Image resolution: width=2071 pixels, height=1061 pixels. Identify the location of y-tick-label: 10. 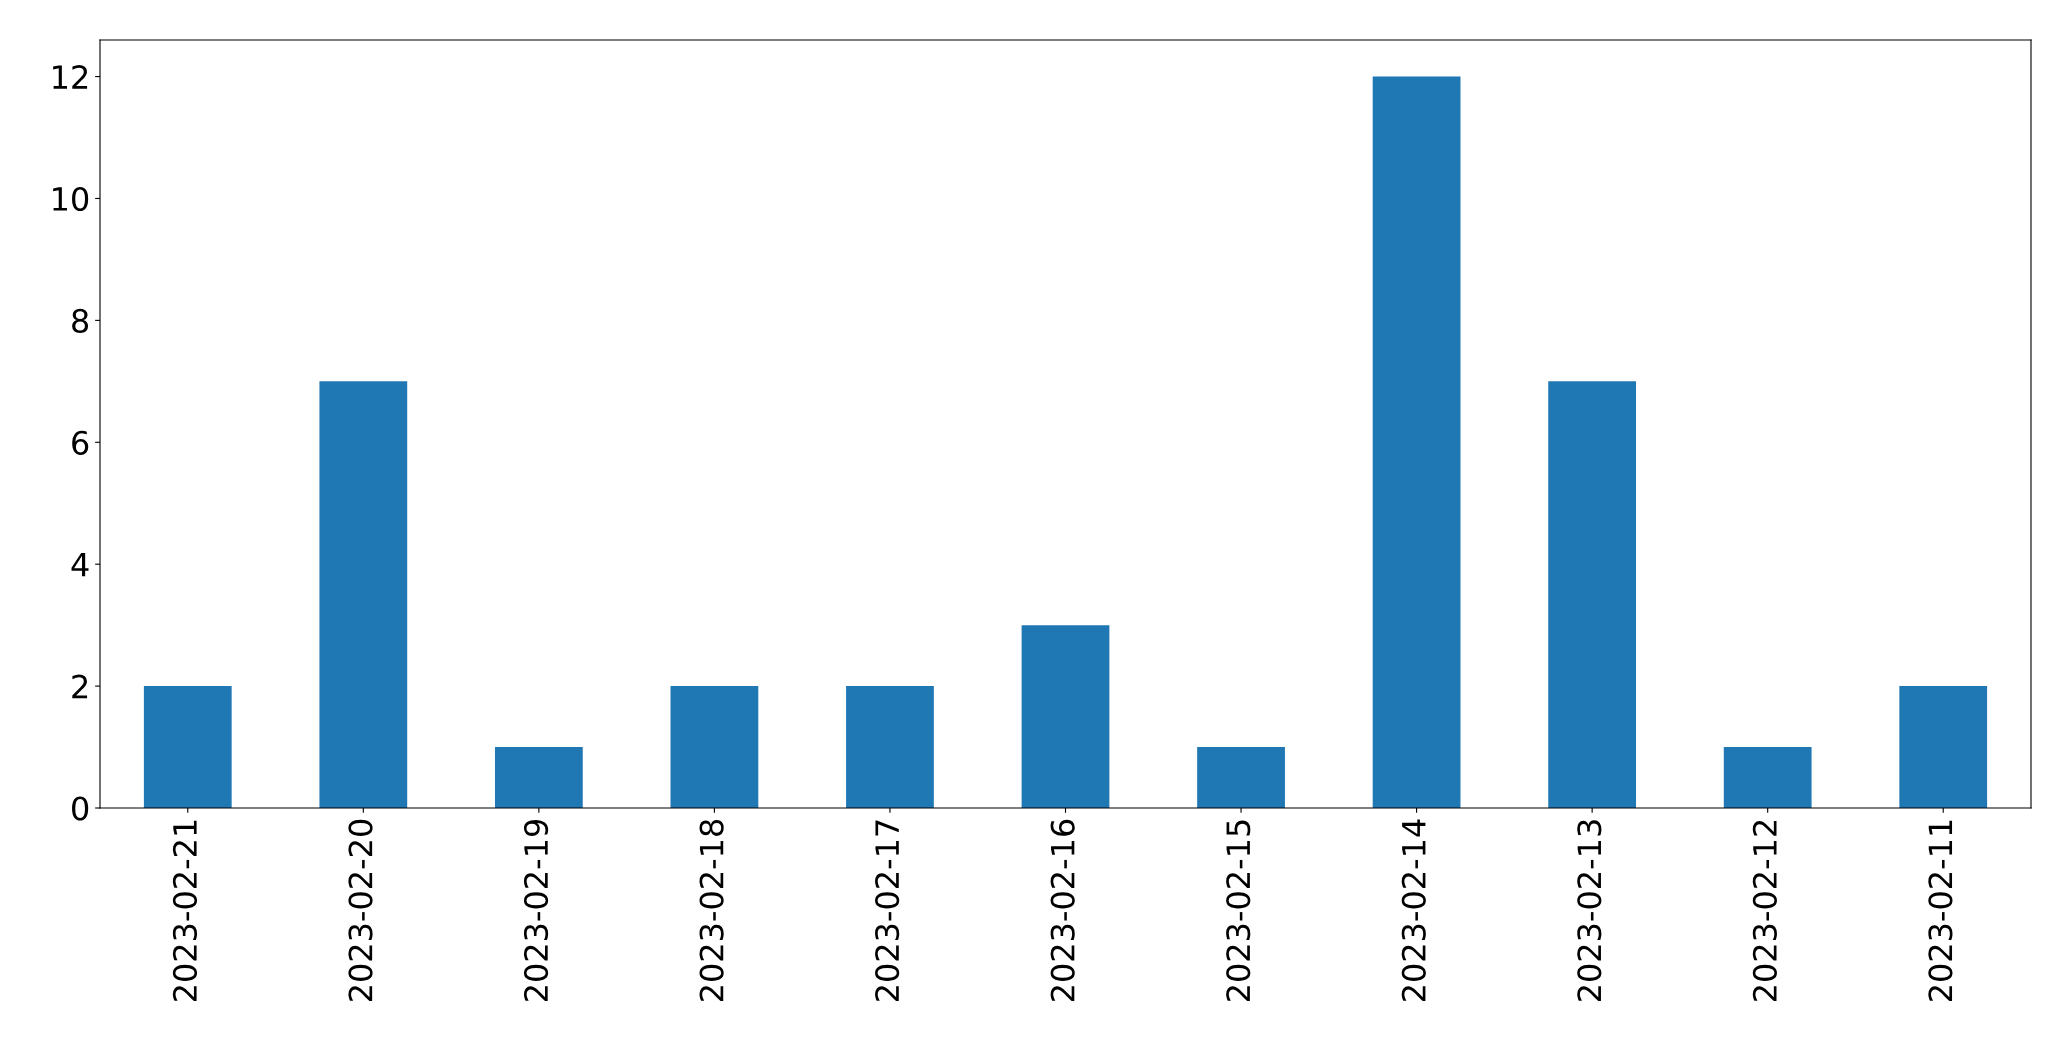
(71, 199).